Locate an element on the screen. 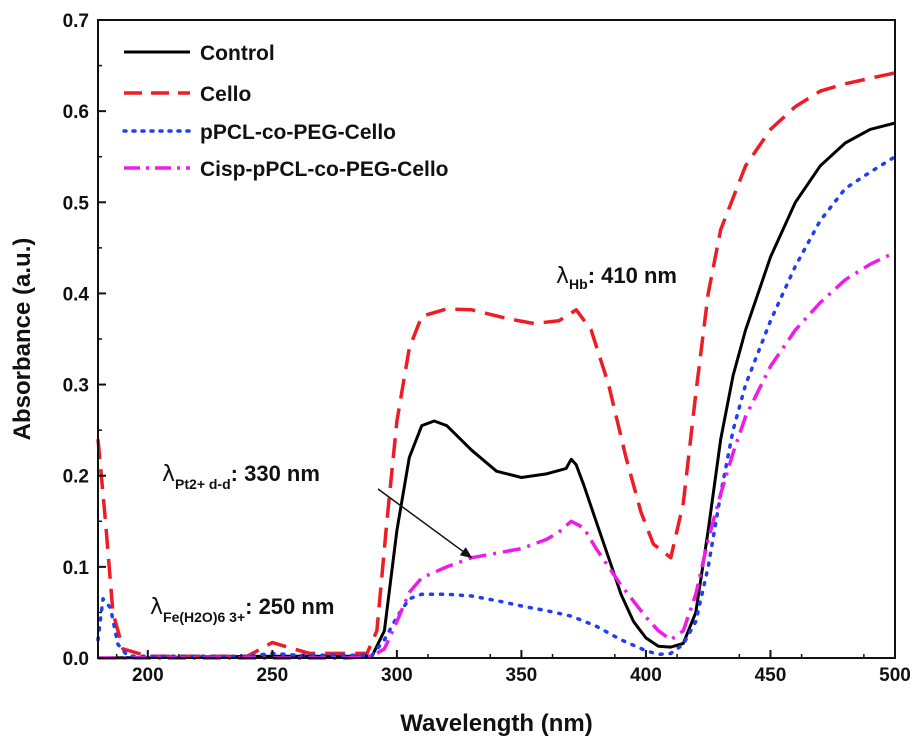 This screenshot has height=744, width=917. y-tick-label: 0.5 is located at coordinates (76, 203).